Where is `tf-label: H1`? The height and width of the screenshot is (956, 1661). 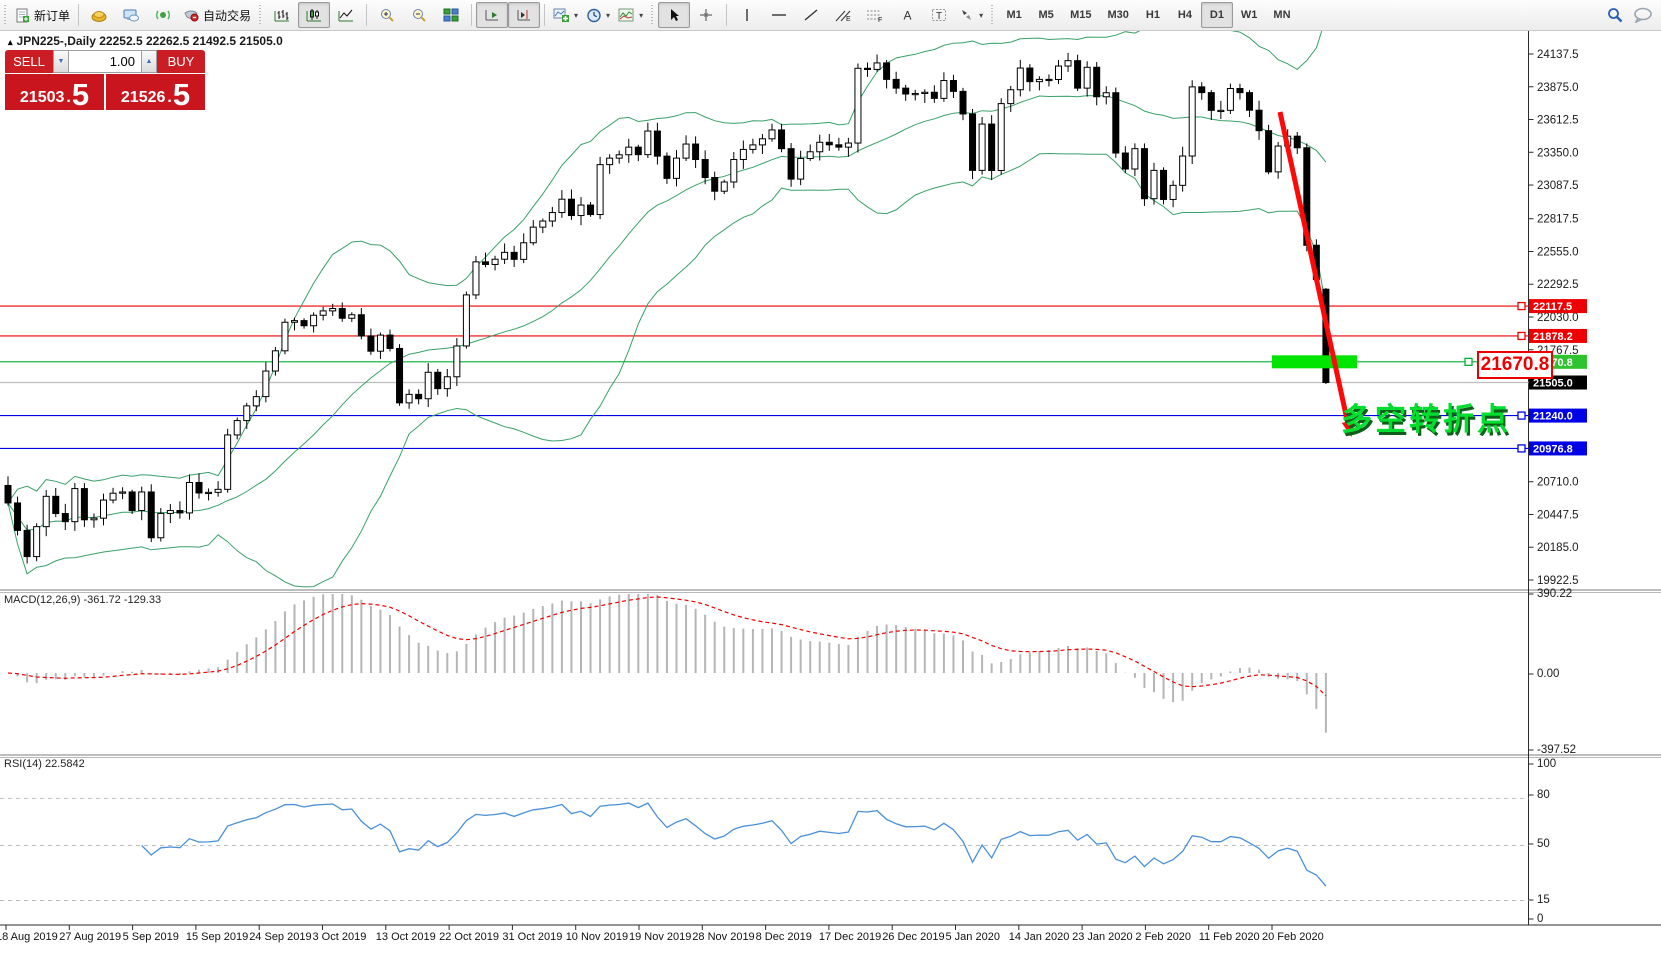 tf-label: H1 is located at coordinates (1152, 15).